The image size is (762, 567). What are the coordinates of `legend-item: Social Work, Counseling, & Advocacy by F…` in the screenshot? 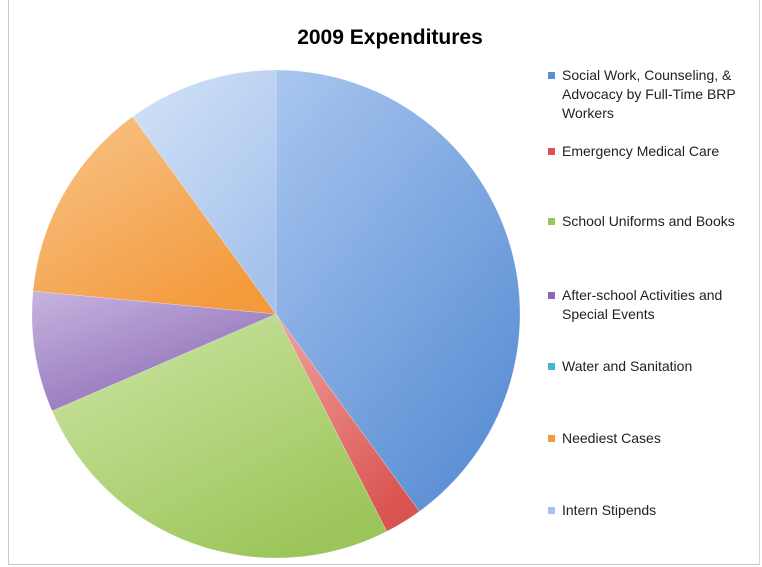 It's located at (653, 94).